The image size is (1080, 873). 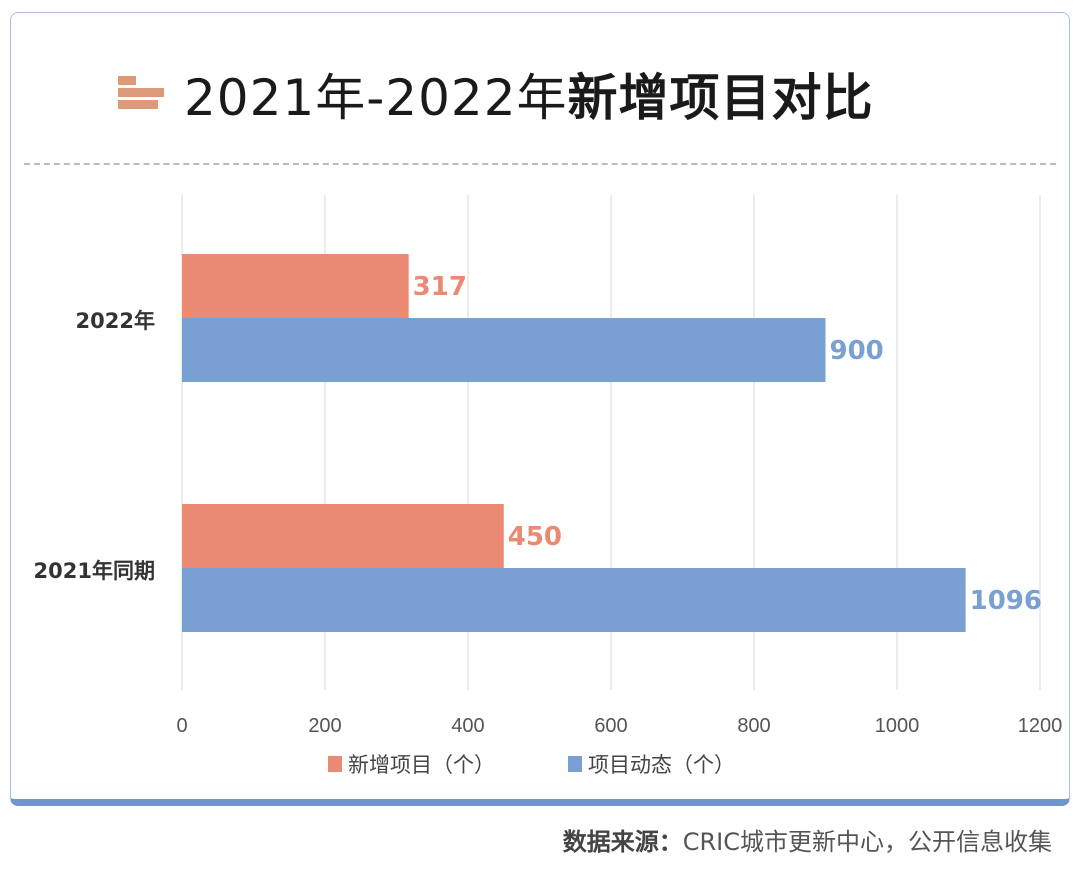 What do you see at coordinates (720, 98) in the screenshot?
I see `title-bold: 新增项目对比` at bounding box center [720, 98].